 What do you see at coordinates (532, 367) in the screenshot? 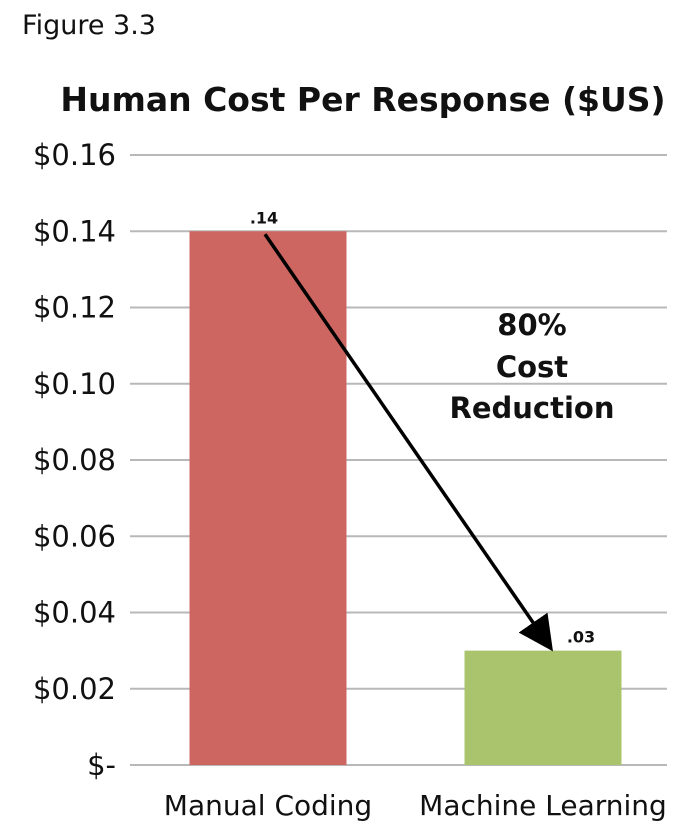
I see `annotation-text: Cost` at bounding box center [532, 367].